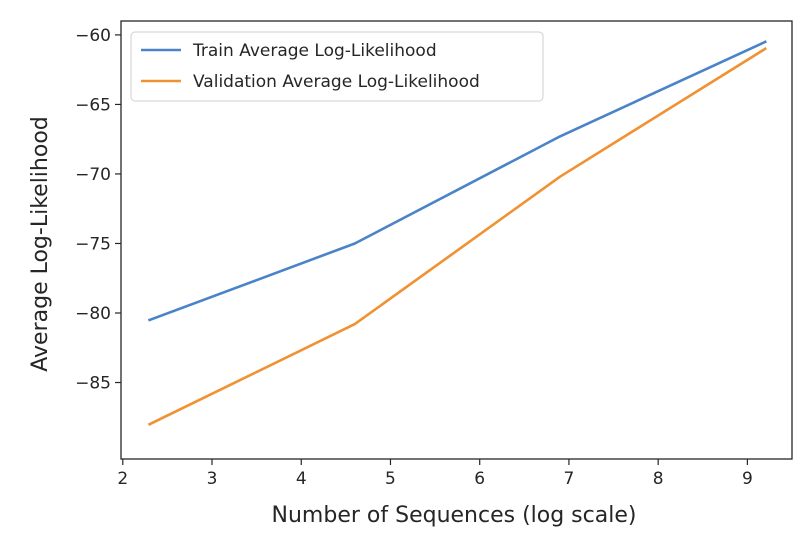  I want to click on legend-box, so click(337, 66).